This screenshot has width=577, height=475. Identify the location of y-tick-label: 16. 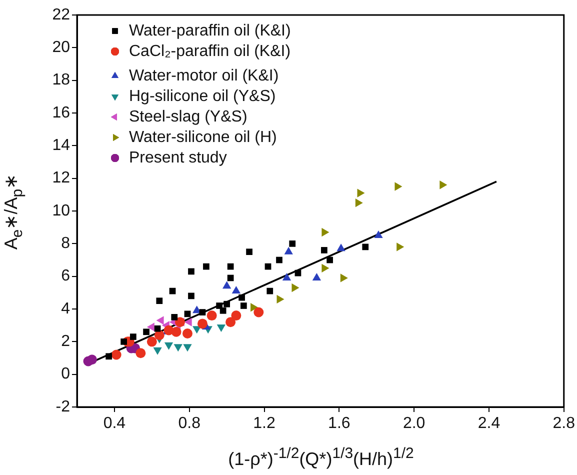
(61, 113).